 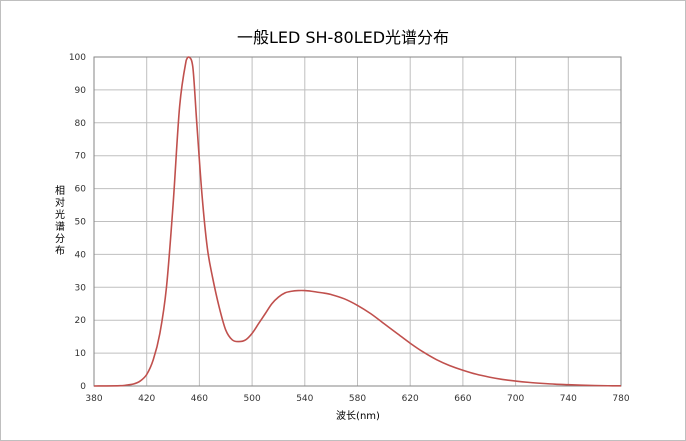 I want to click on y-tick-label: 30, so click(x=81, y=288).